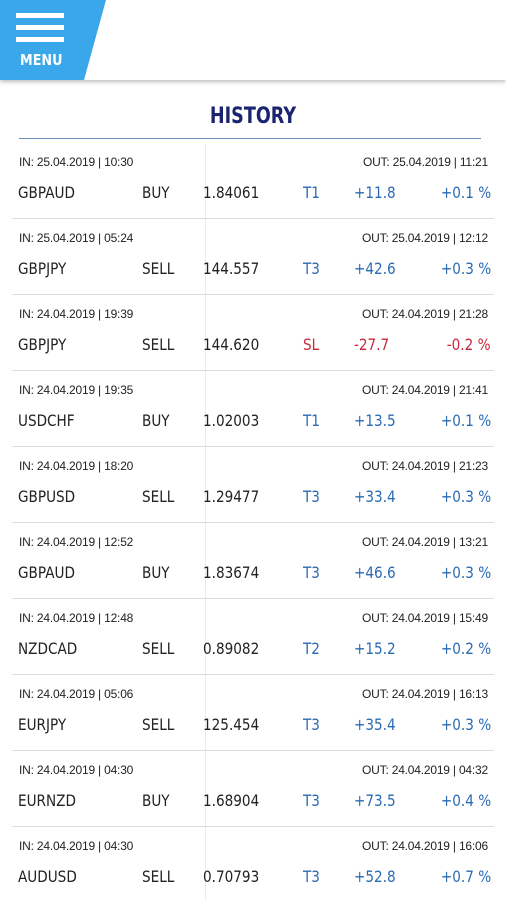  Describe the element at coordinates (425, 846) in the screenshot. I see `exit-time: OUT: 24.04.2019 | 16:06` at that location.